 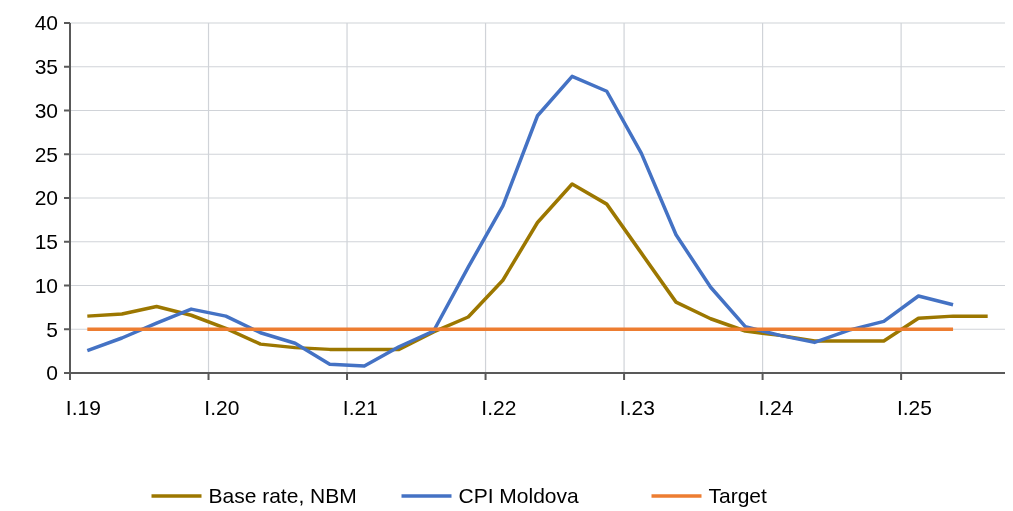 What do you see at coordinates (52, 373) in the screenshot?
I see `y-tick-label: 0` at bounding box center [52, 373].